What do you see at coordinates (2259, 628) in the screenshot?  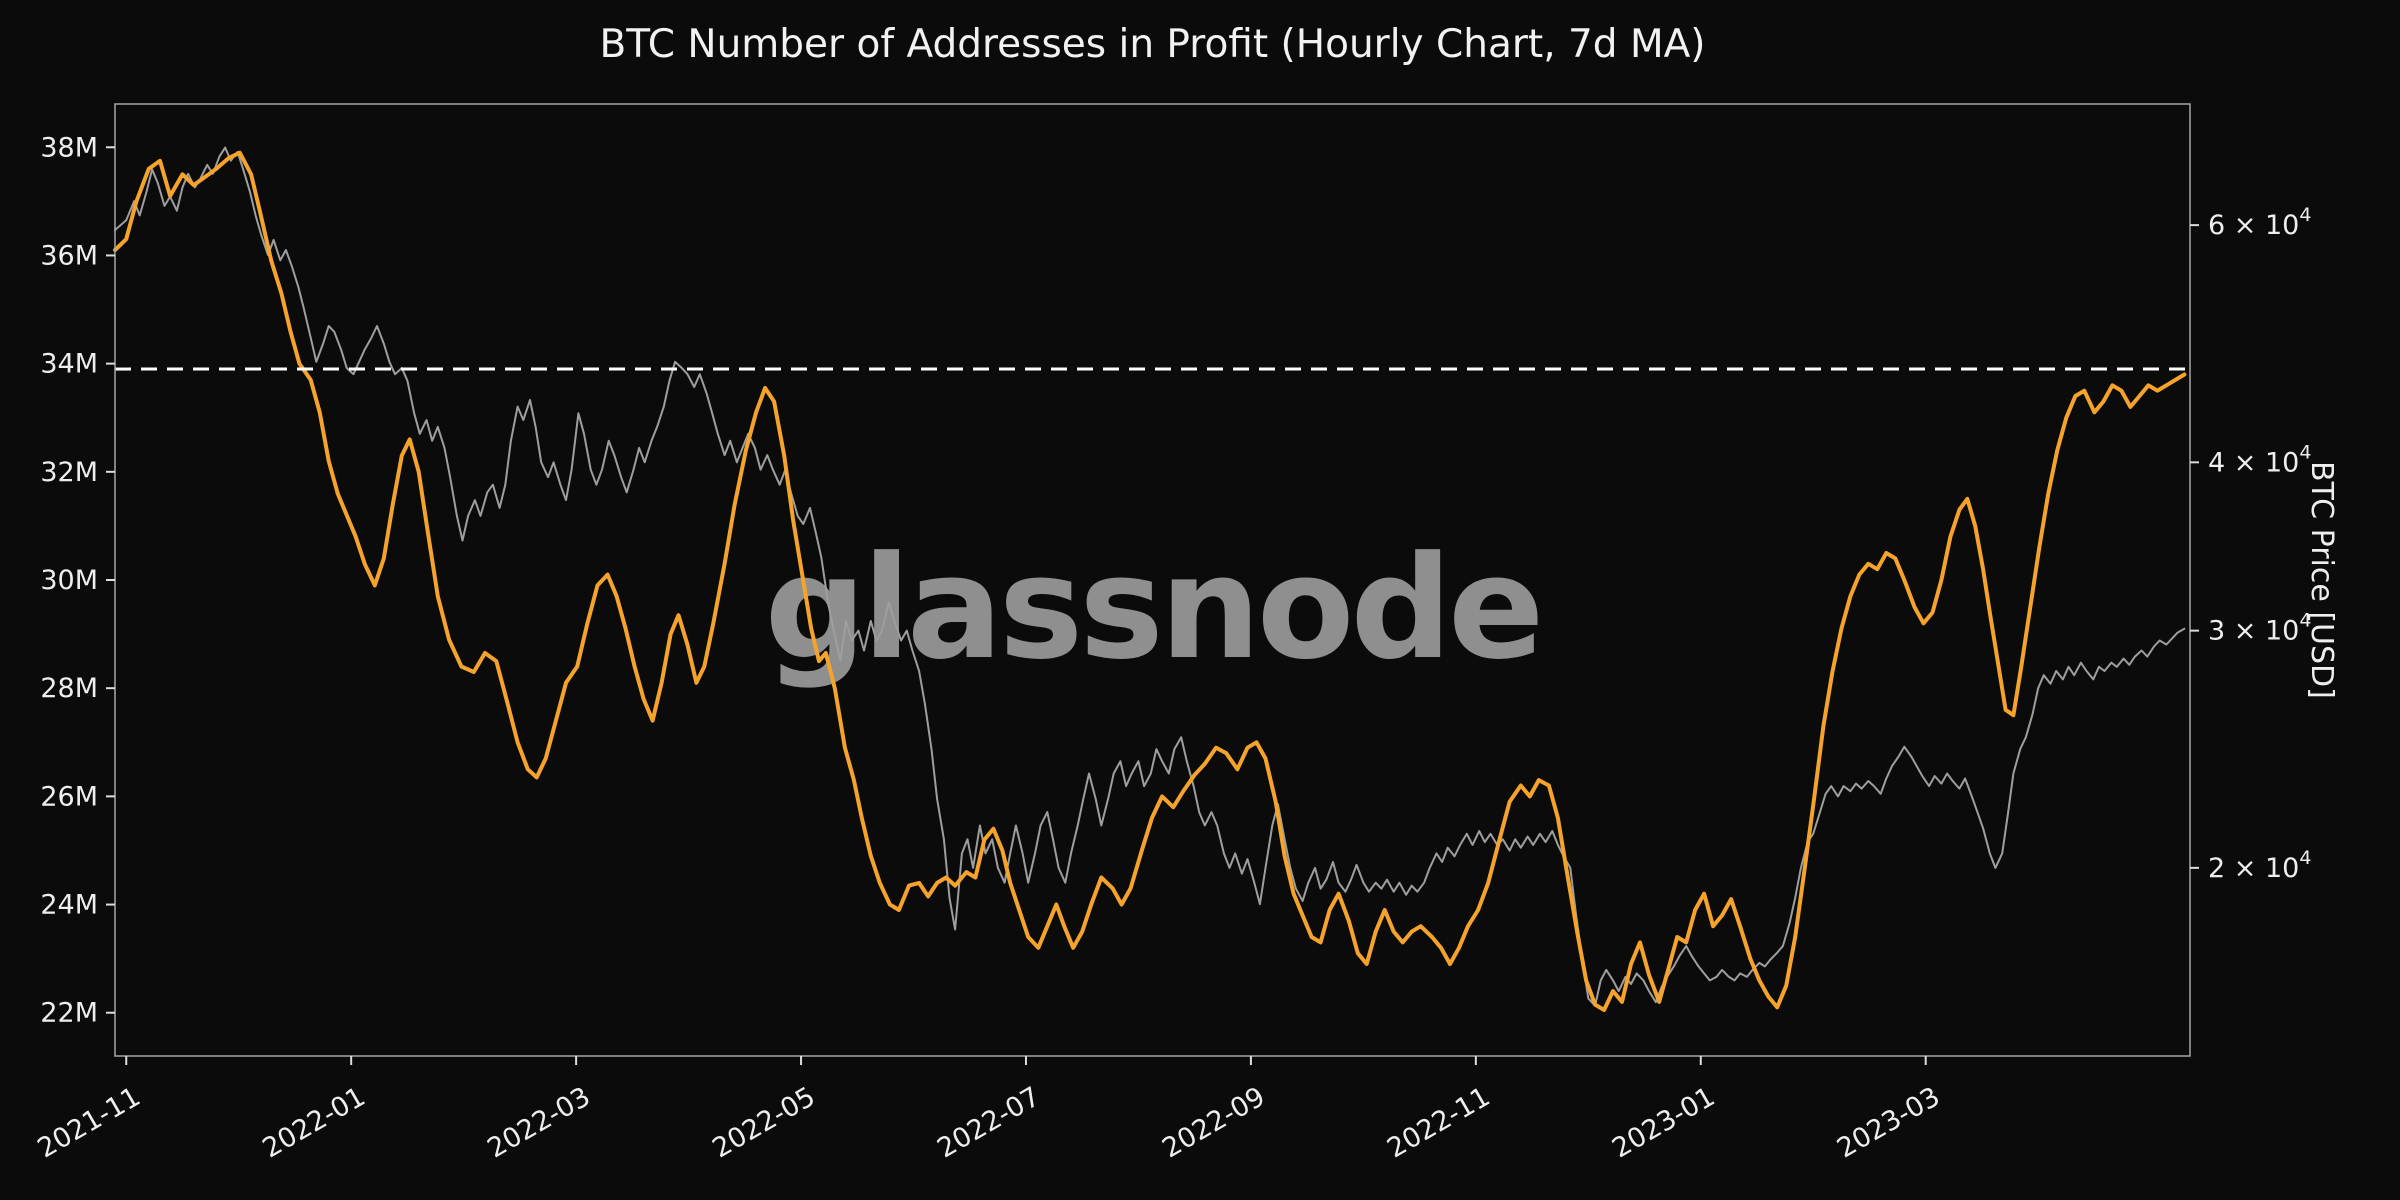 I see `right-axis-tick-label: 3 × 104` at bounding box center [2259, 628].